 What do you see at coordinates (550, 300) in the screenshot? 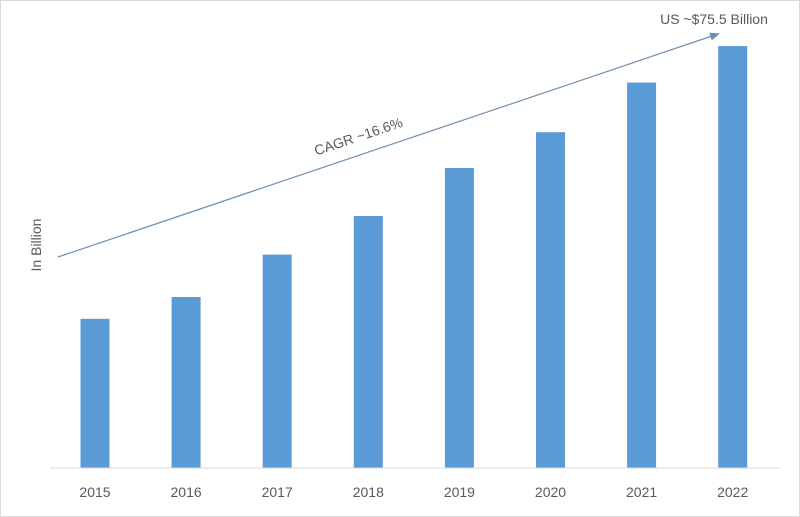
I see `bar-2020` at bounding box center [550, 300].